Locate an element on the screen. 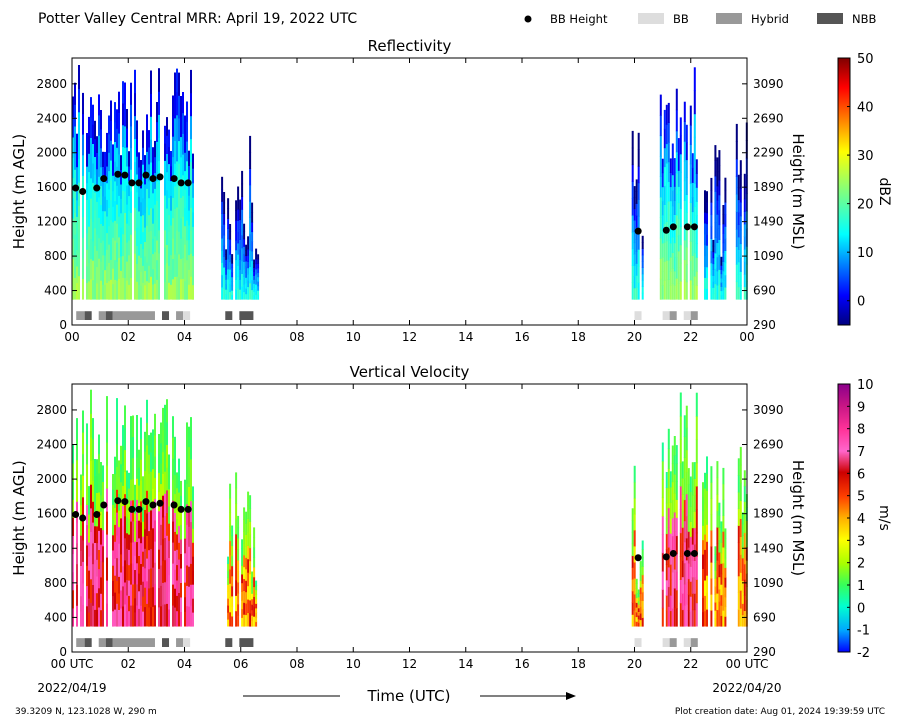 The height and width of the screenshot is (725, 900). x-tick-label: 08 is located at coordinates (296, 664).